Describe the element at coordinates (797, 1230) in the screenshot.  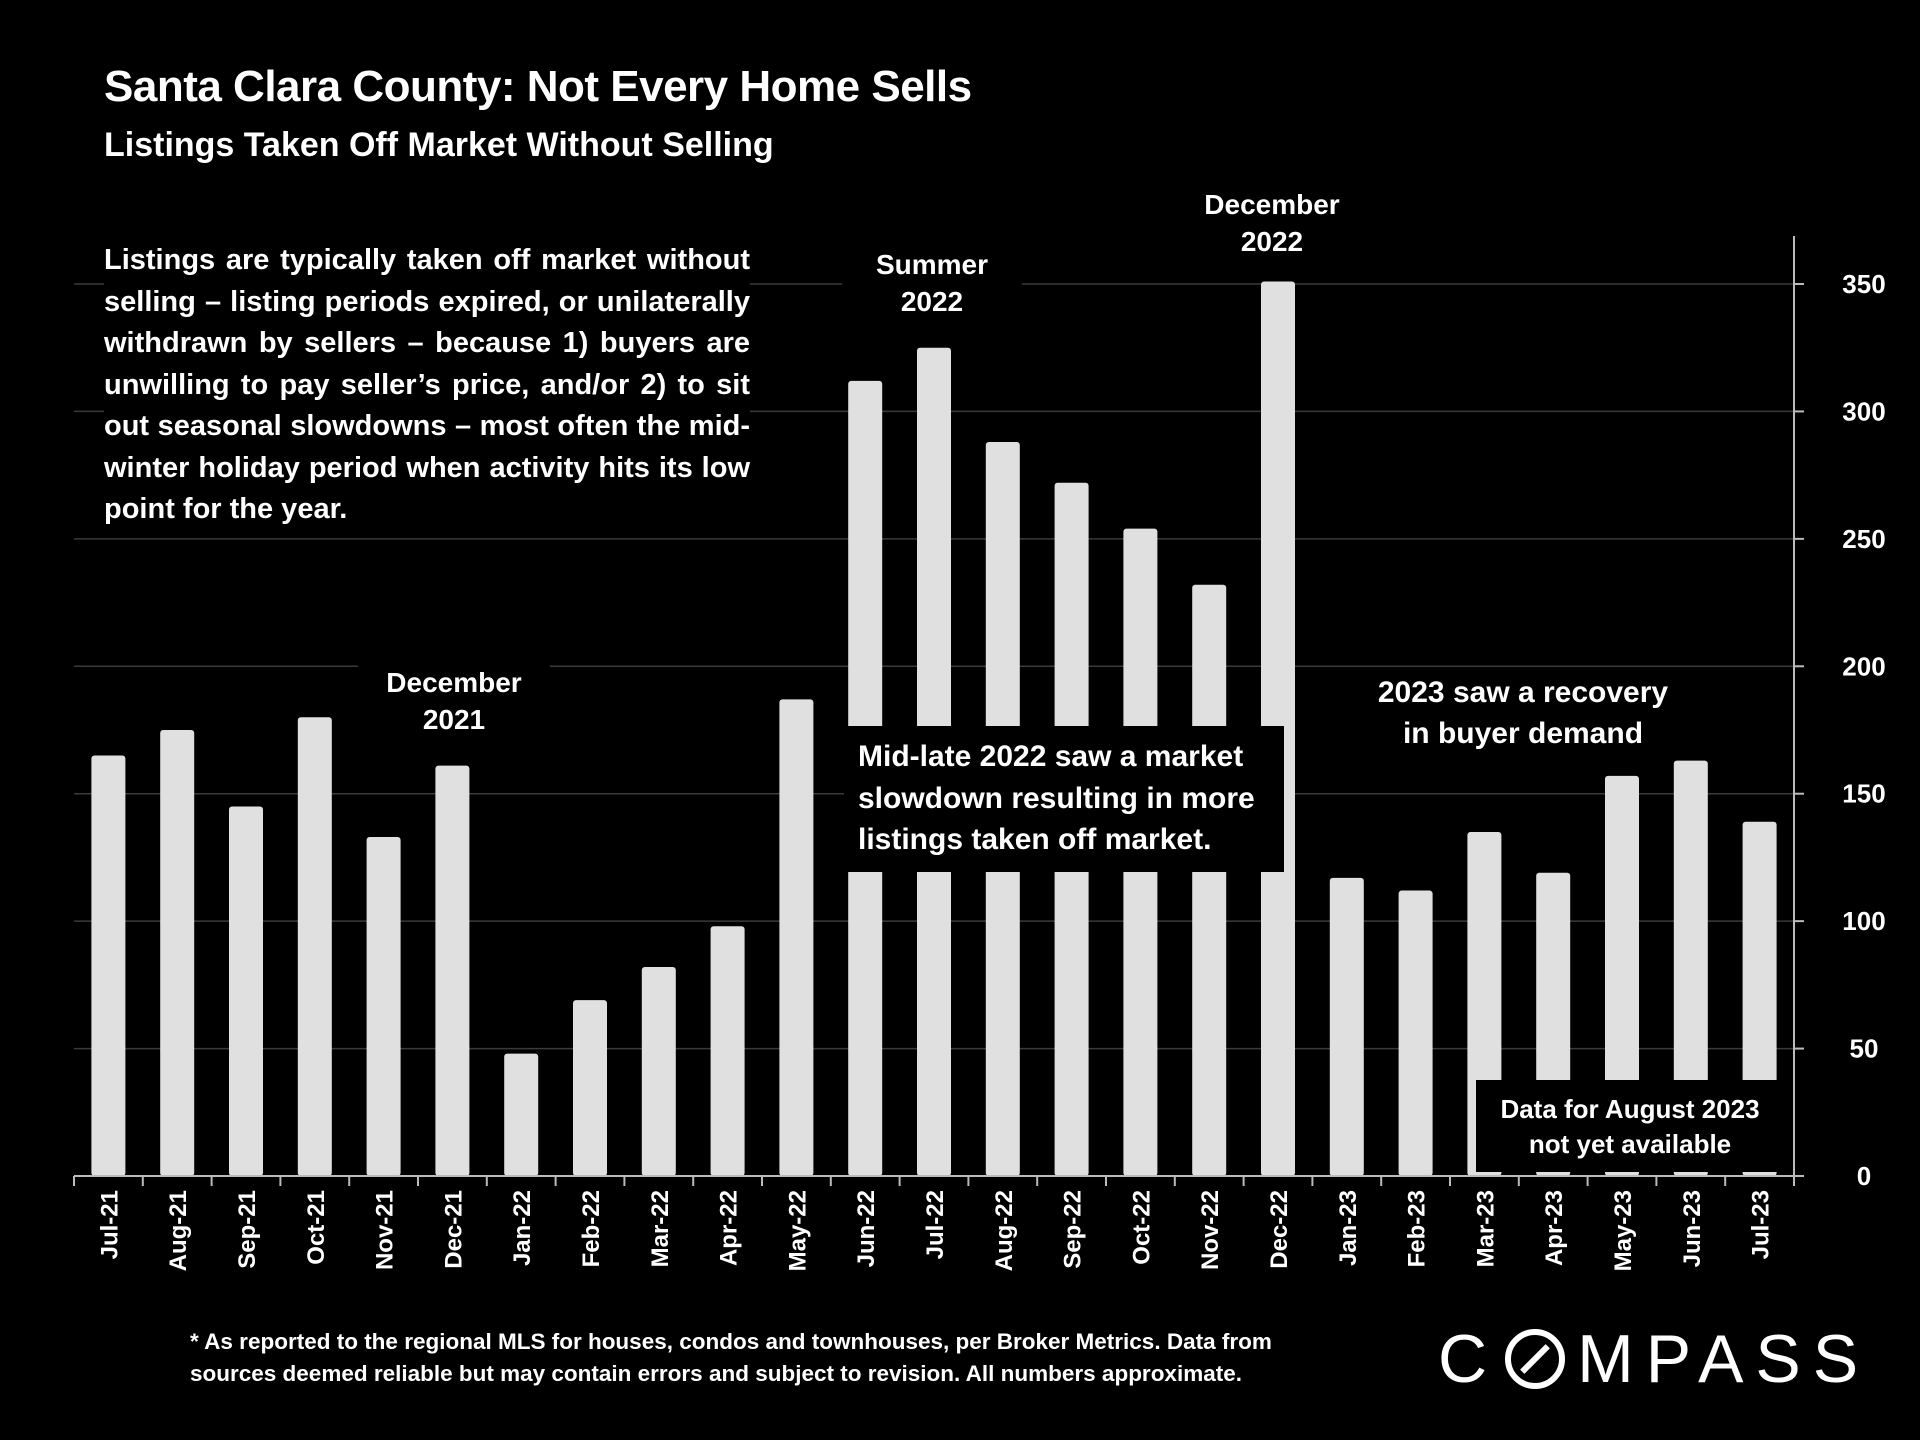
I see `x-tick-label: May-22` at that location.